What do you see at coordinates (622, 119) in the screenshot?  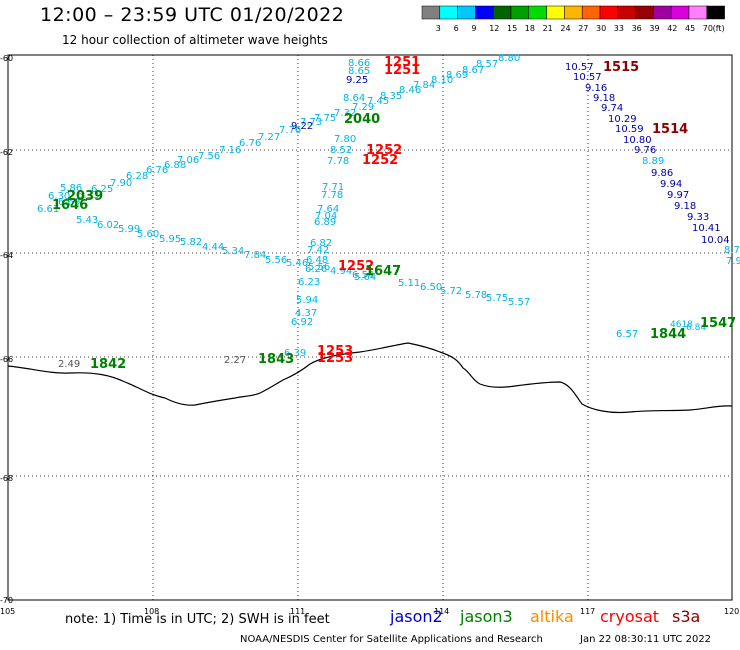 I see `swh-value: 10.29` at bounding box center [622, 119].